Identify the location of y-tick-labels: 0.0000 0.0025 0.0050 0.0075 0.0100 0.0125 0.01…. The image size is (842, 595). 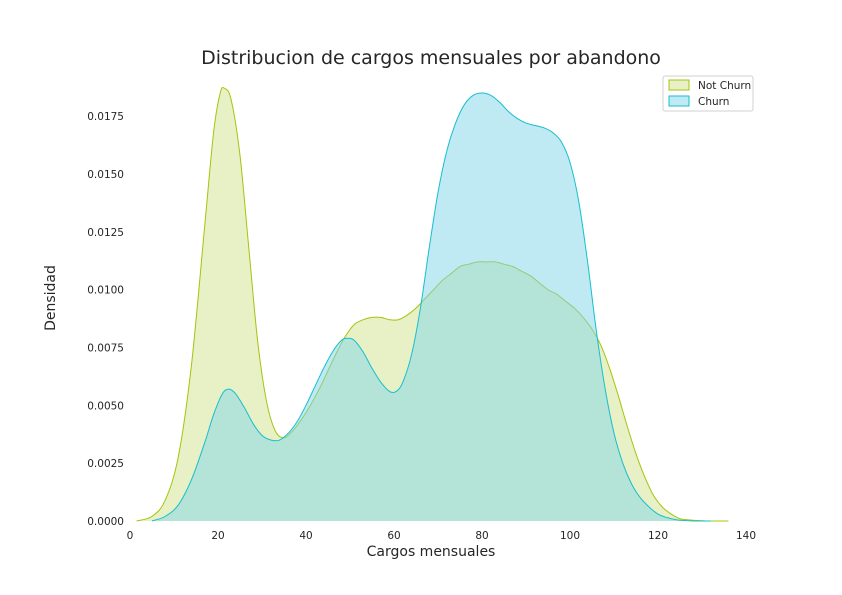
(105, 319).